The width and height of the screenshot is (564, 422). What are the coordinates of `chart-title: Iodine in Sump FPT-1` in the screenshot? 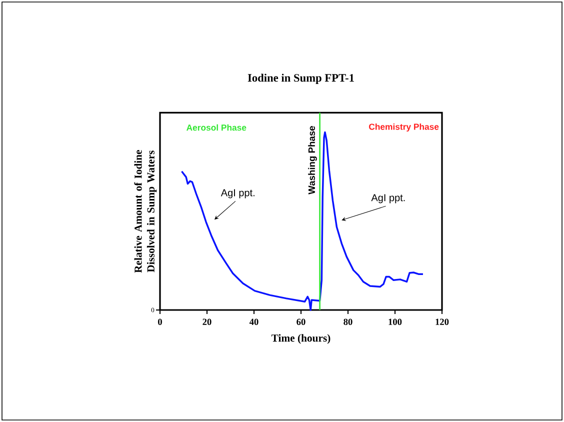 It's located at (301, 79).